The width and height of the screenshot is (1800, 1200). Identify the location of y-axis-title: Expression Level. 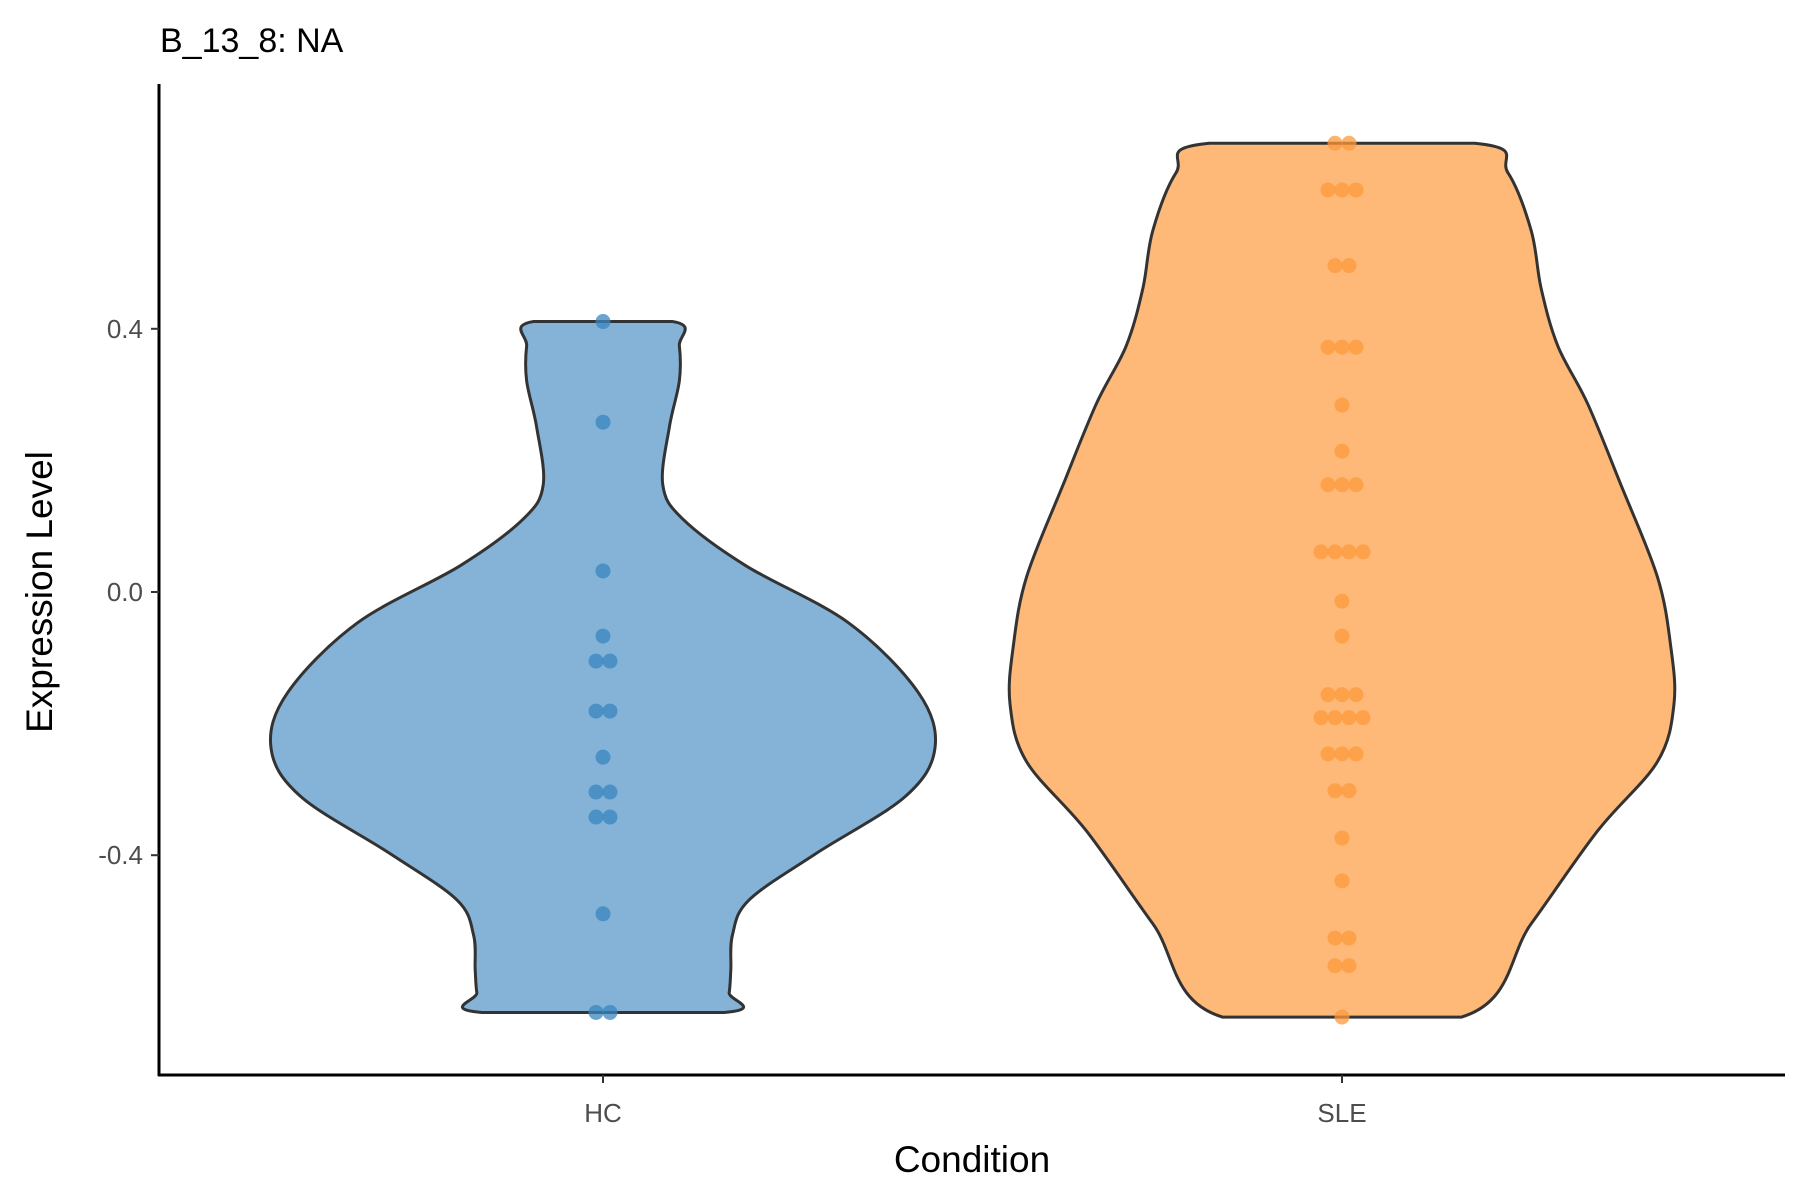
(39, 592).